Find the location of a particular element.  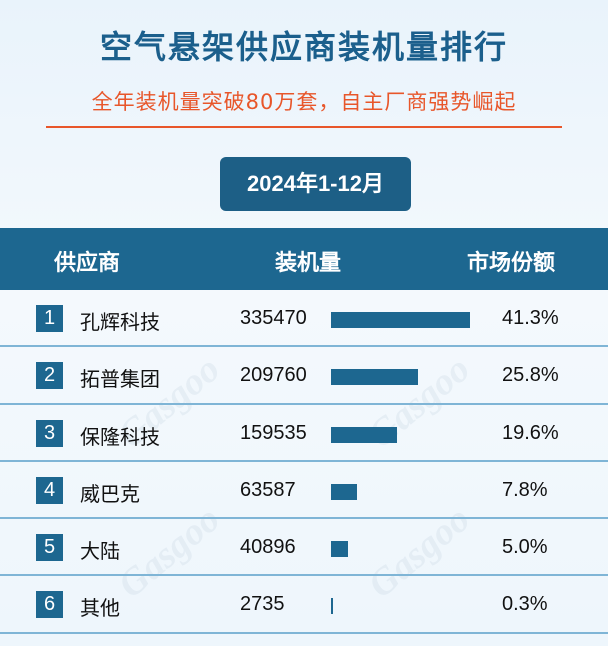

table-row: 4 威巴克 63587 7.8% is located at coordinates (304, 491).